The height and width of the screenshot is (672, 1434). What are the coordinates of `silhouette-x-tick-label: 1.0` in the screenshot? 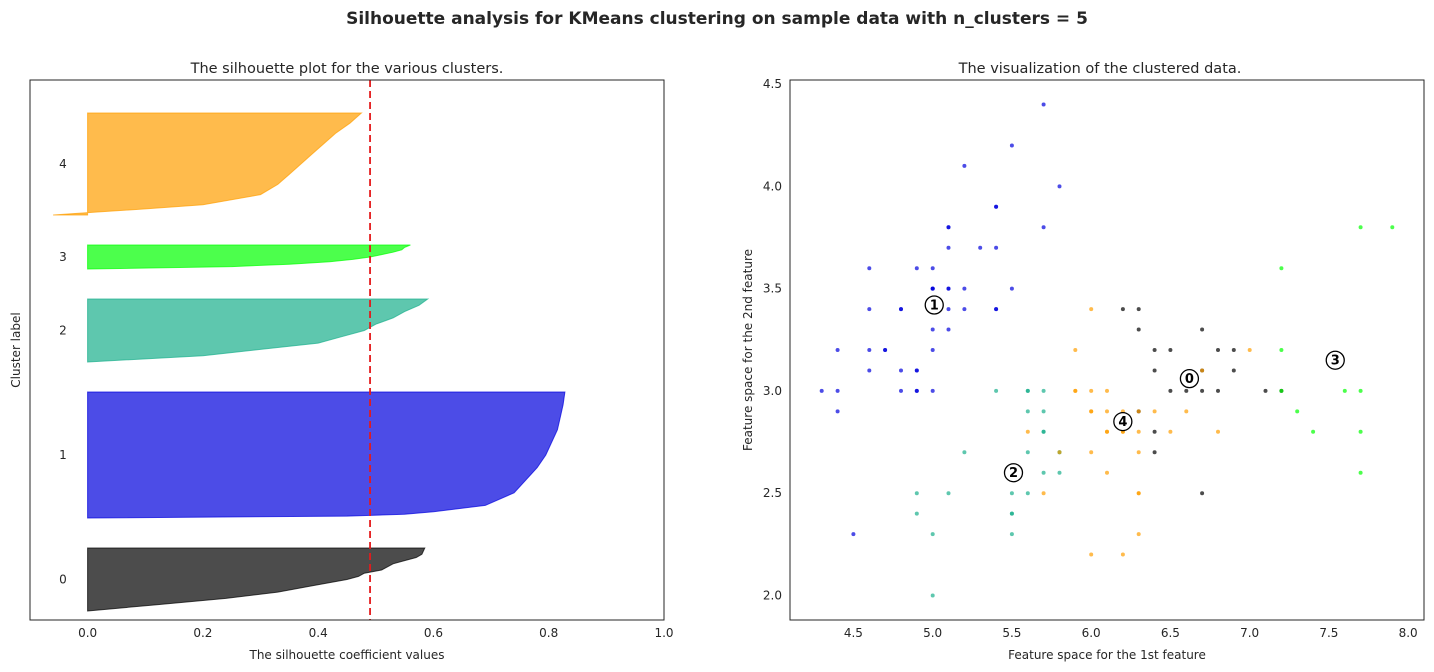 It's located at (663, 633).